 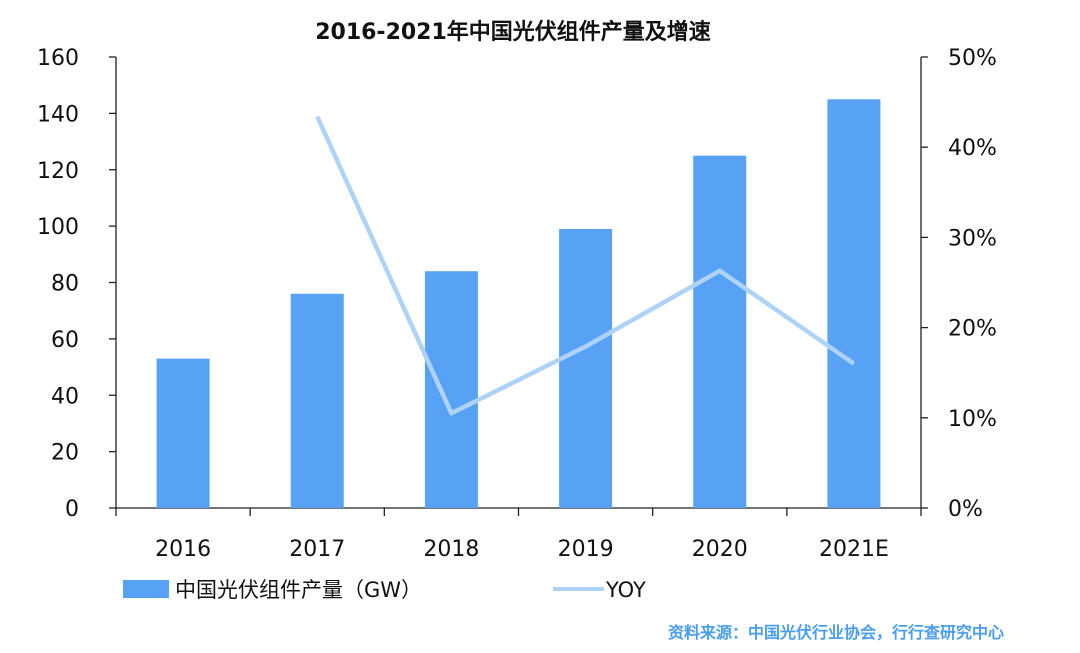 I want to click on y-right-tick-label: 40%, so click(x=972, y=148).